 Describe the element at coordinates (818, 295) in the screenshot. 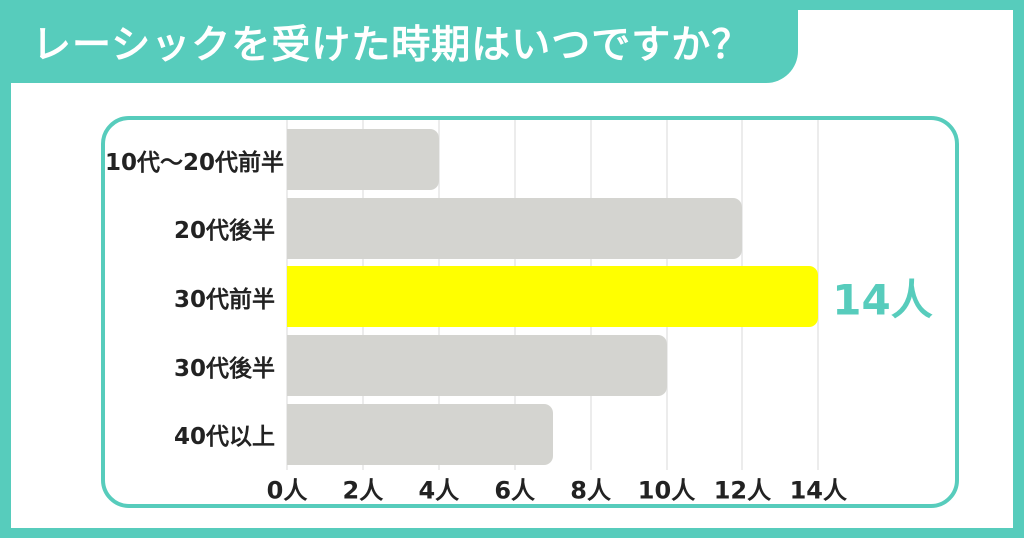

I see `gridline` at that location.